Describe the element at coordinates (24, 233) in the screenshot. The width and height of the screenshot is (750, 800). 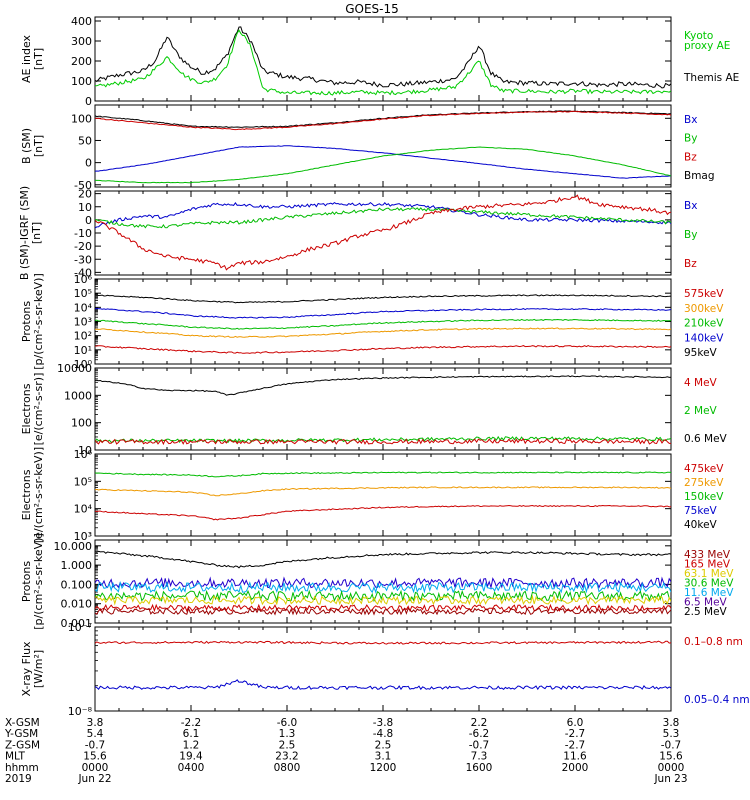
I see `y-axis-label-line: B (SM)-IGRF (SM)` at that location.